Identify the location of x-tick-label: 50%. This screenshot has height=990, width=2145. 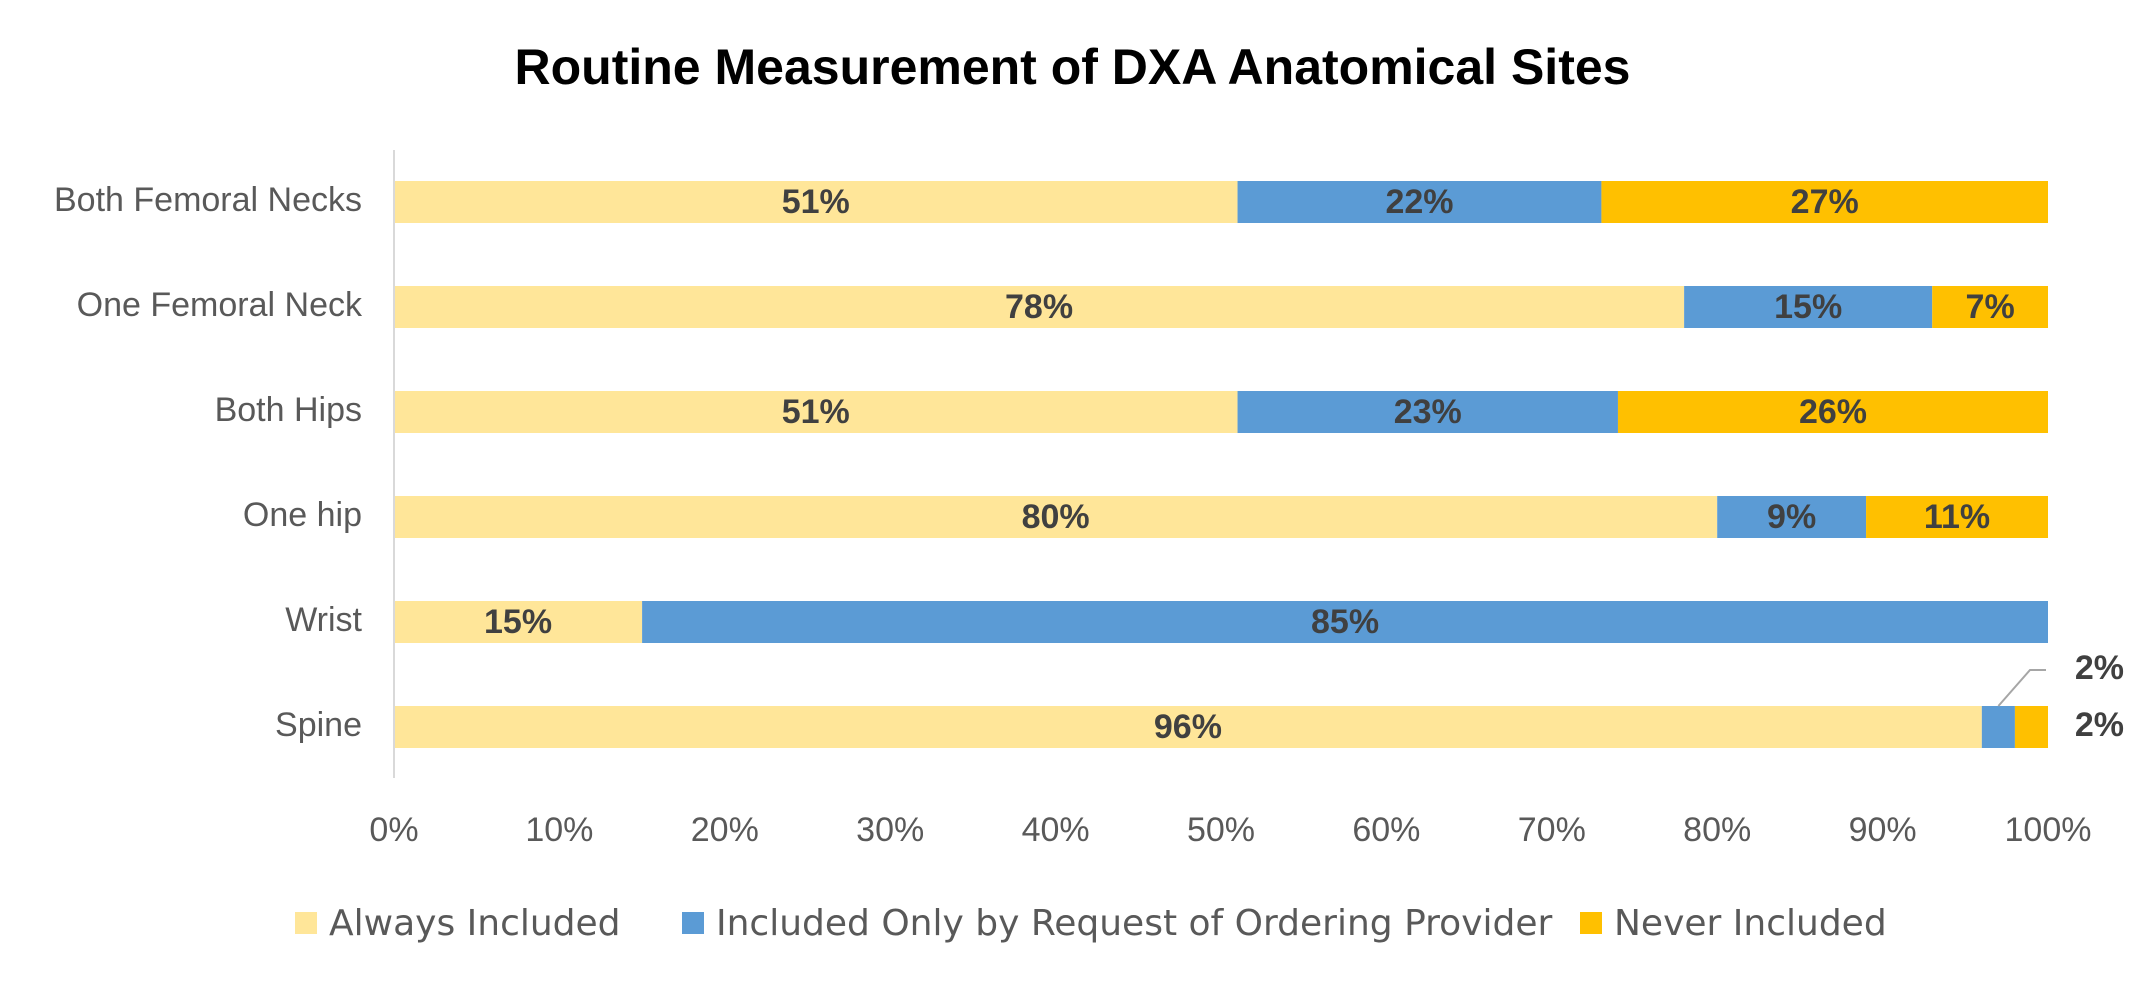
(1221, 830).